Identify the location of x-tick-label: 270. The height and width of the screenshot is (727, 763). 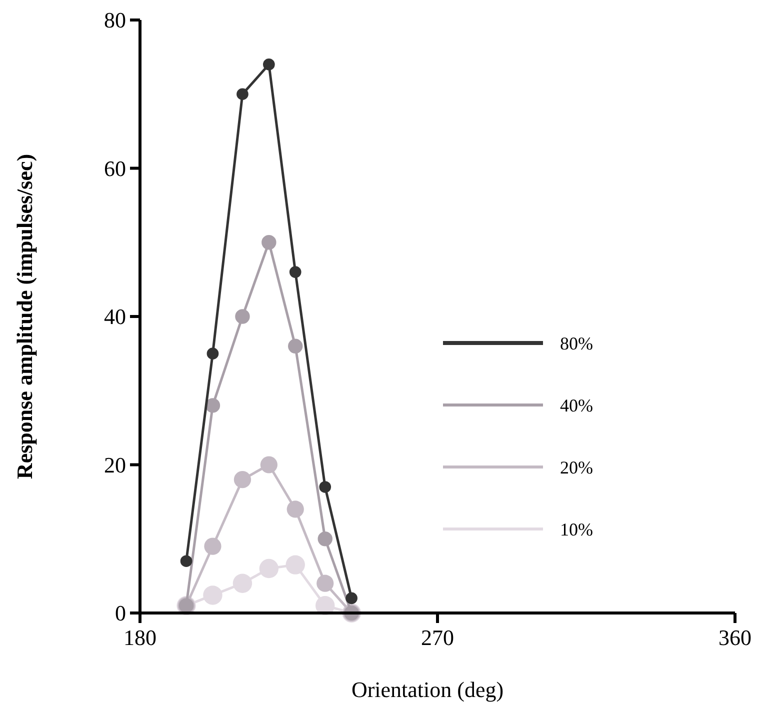
(437, 637).